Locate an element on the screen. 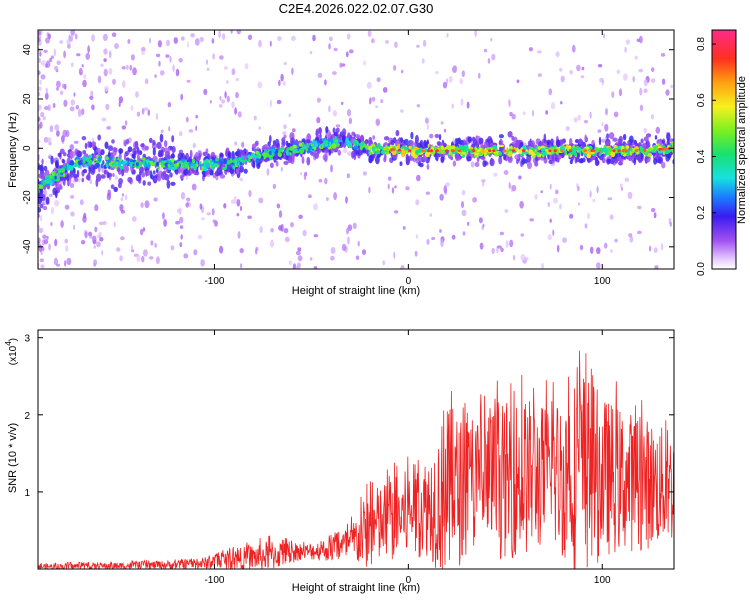  spectral-peak is located at coordinates (392, 150).